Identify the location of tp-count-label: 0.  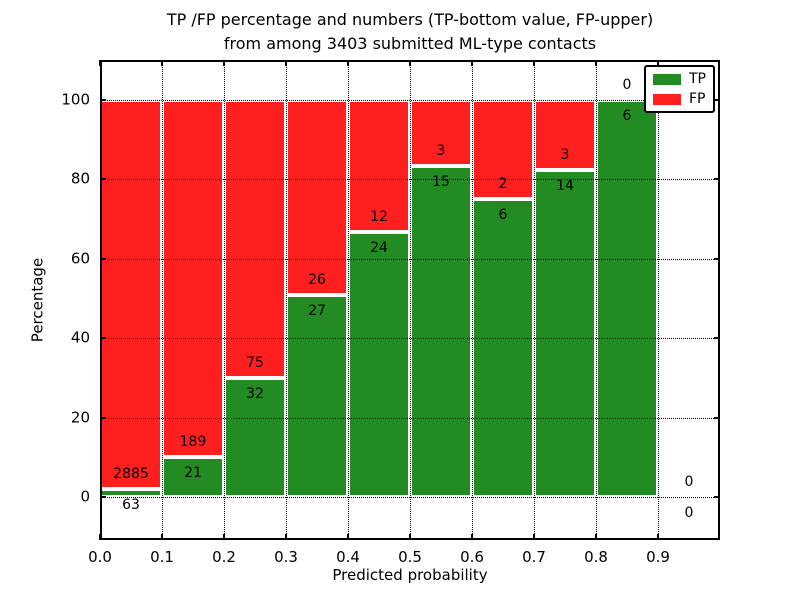
(689, 513).